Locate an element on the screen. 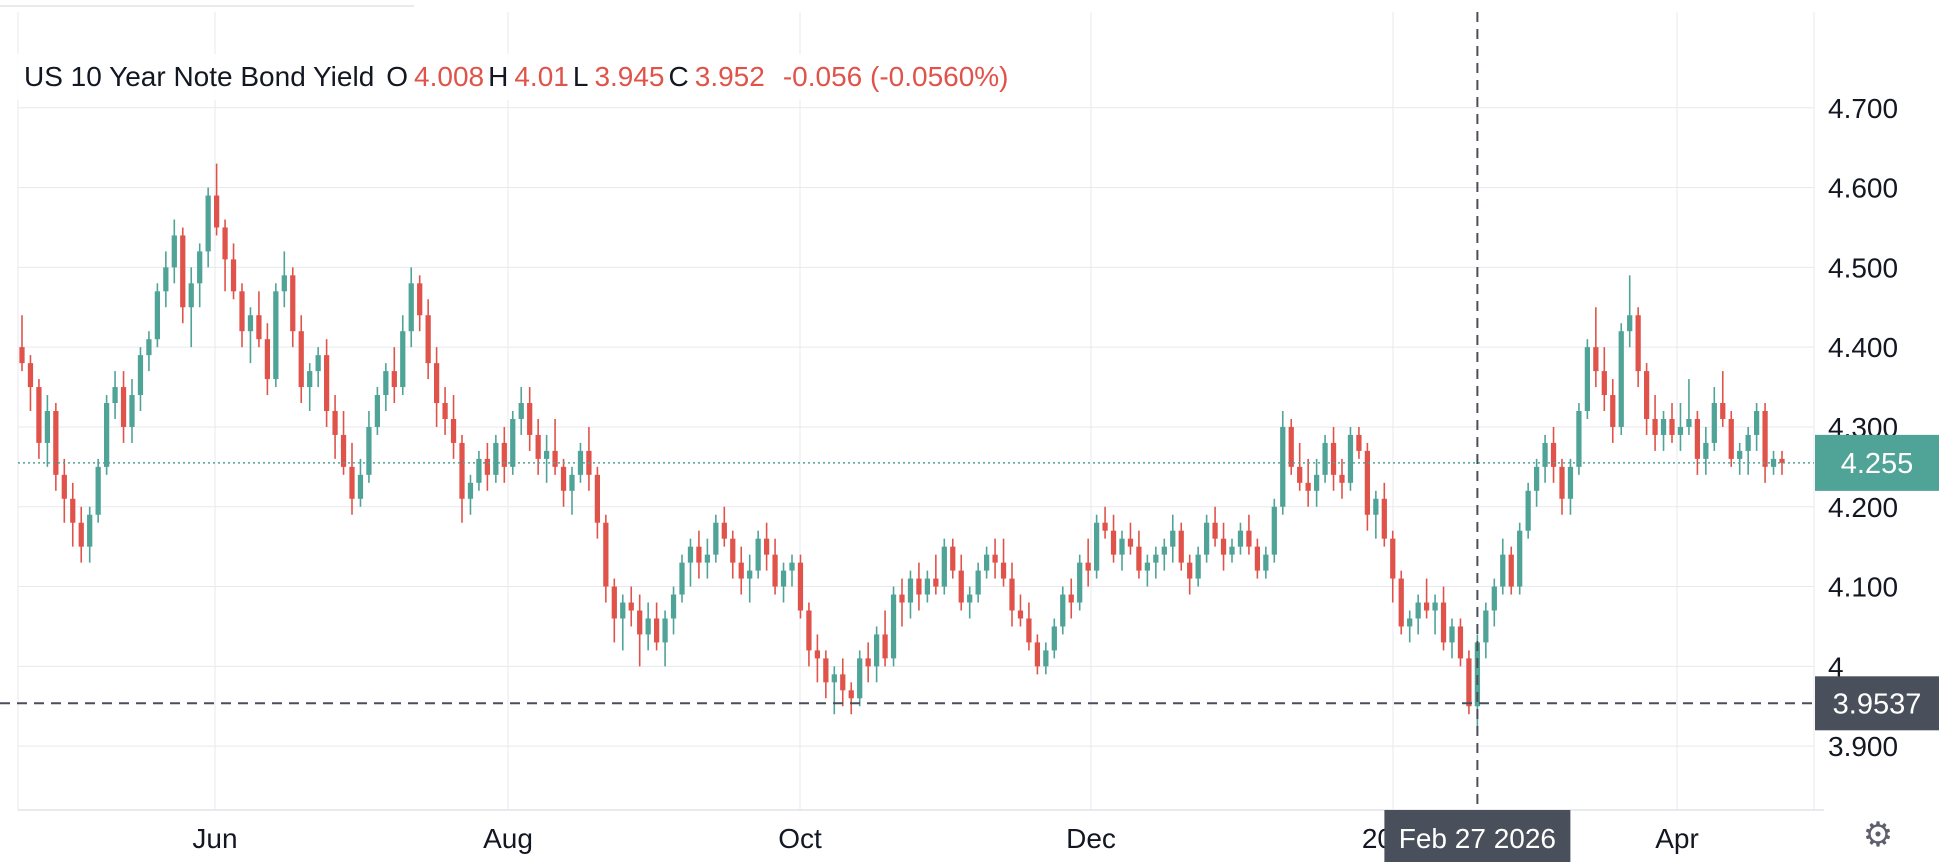 This screenshot has width=1942, height=867. legend-open-value: 4.008 is located at coordinates (449, 76).